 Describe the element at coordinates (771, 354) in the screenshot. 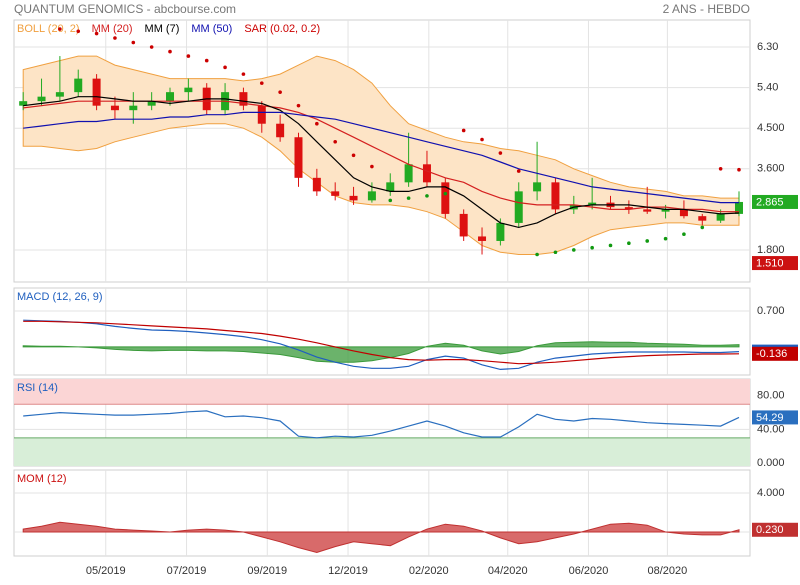

I see `value-tag: -0.136` at that location.